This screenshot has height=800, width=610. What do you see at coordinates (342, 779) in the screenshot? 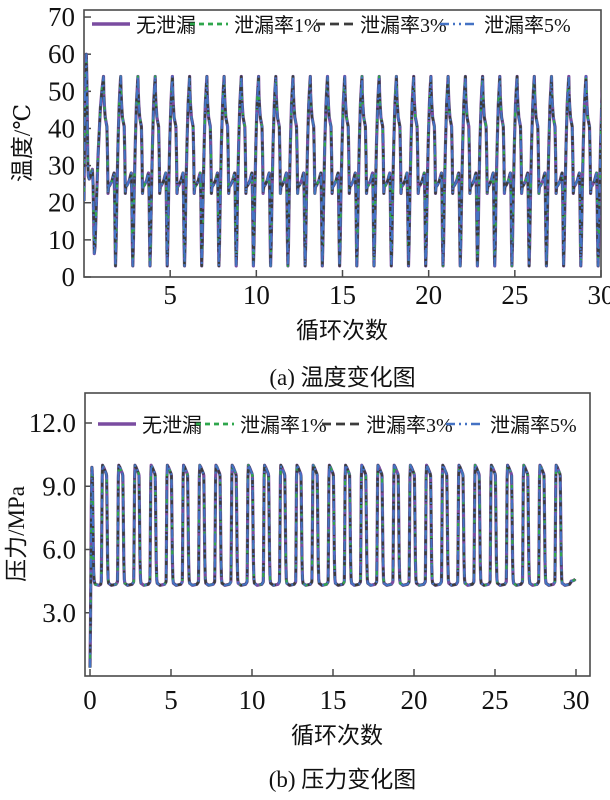
I see `caption-pressure: (b) 压力变化图` at bounding box center [342, 779].